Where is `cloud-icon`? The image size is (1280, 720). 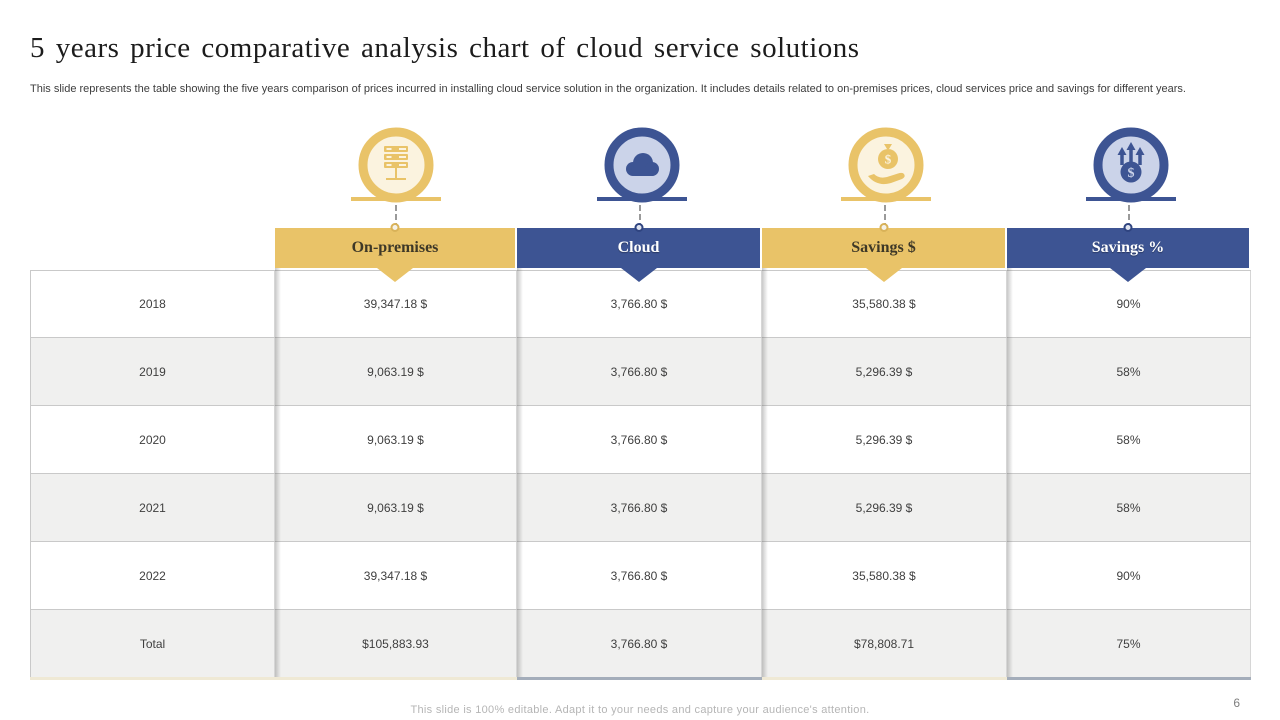
cloud-icon is located at coordinates (642, 165).